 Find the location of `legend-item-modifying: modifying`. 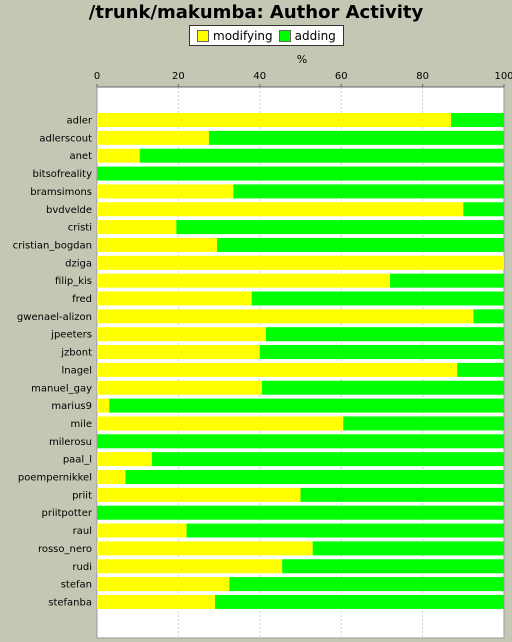

legend-item-modifying: modifying is located at coordinates (235, 36).